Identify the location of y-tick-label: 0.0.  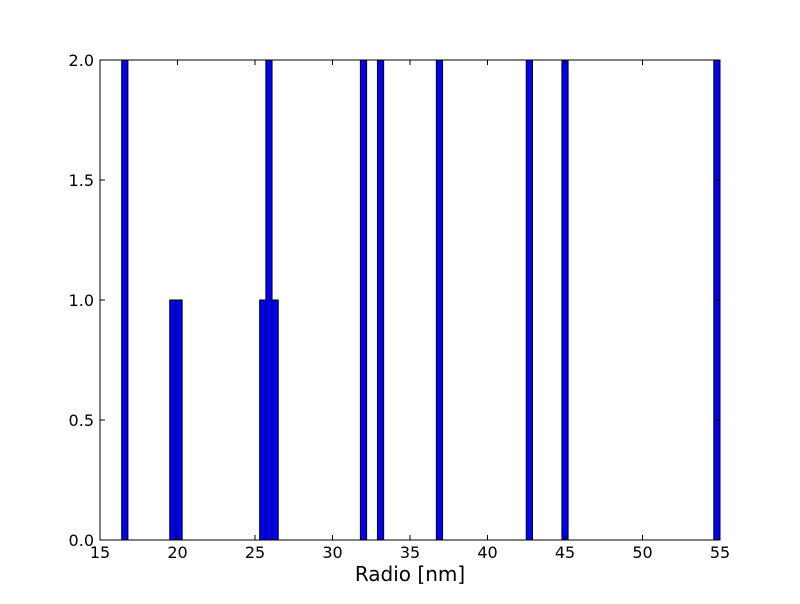
(81, 540).